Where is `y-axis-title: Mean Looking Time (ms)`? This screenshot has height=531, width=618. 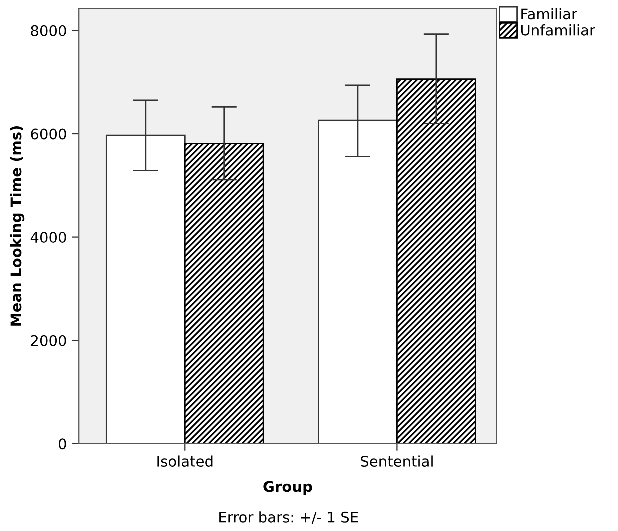 y-axis-title: Mean Looking Time (ms) is located at coordinates (17, 226).